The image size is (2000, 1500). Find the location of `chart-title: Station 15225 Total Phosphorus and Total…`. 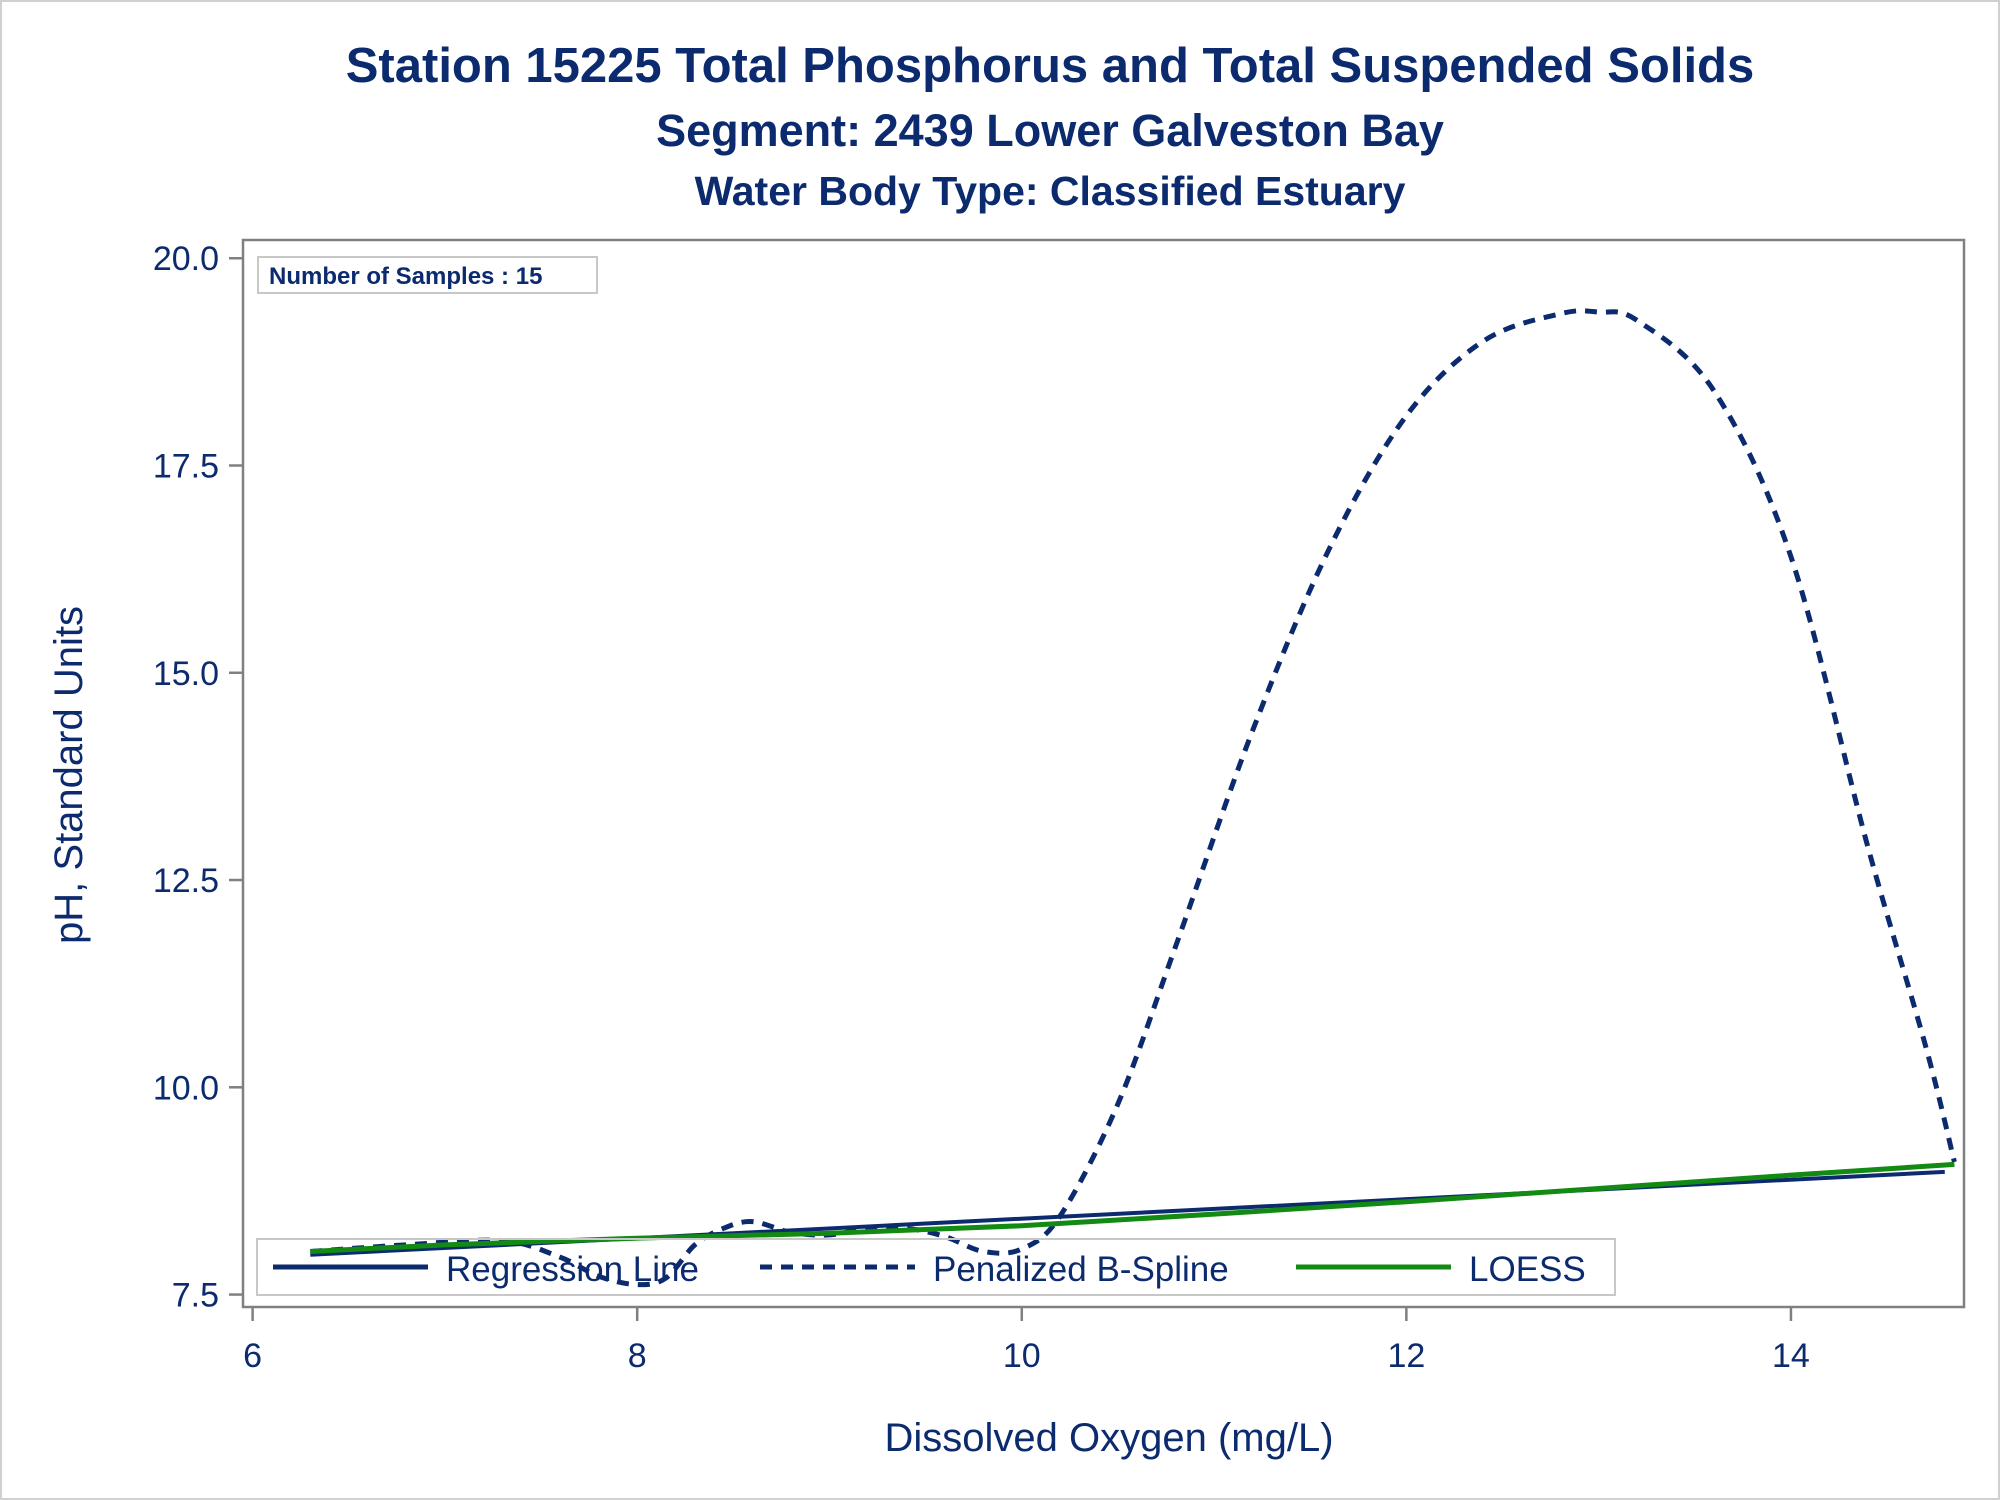

chart-title: Station 15225 Total Phosphorus and Total… is located at coordinates (1050, 66).